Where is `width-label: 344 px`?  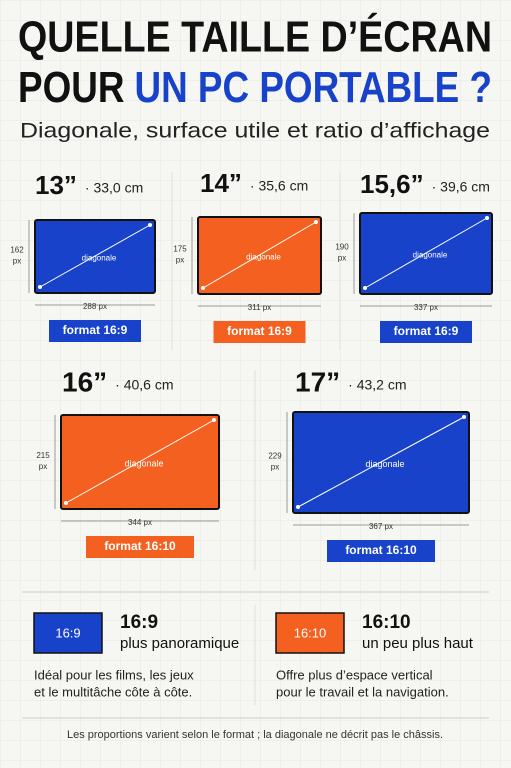 width-label: 344 px is located at coordinates (140, 522).